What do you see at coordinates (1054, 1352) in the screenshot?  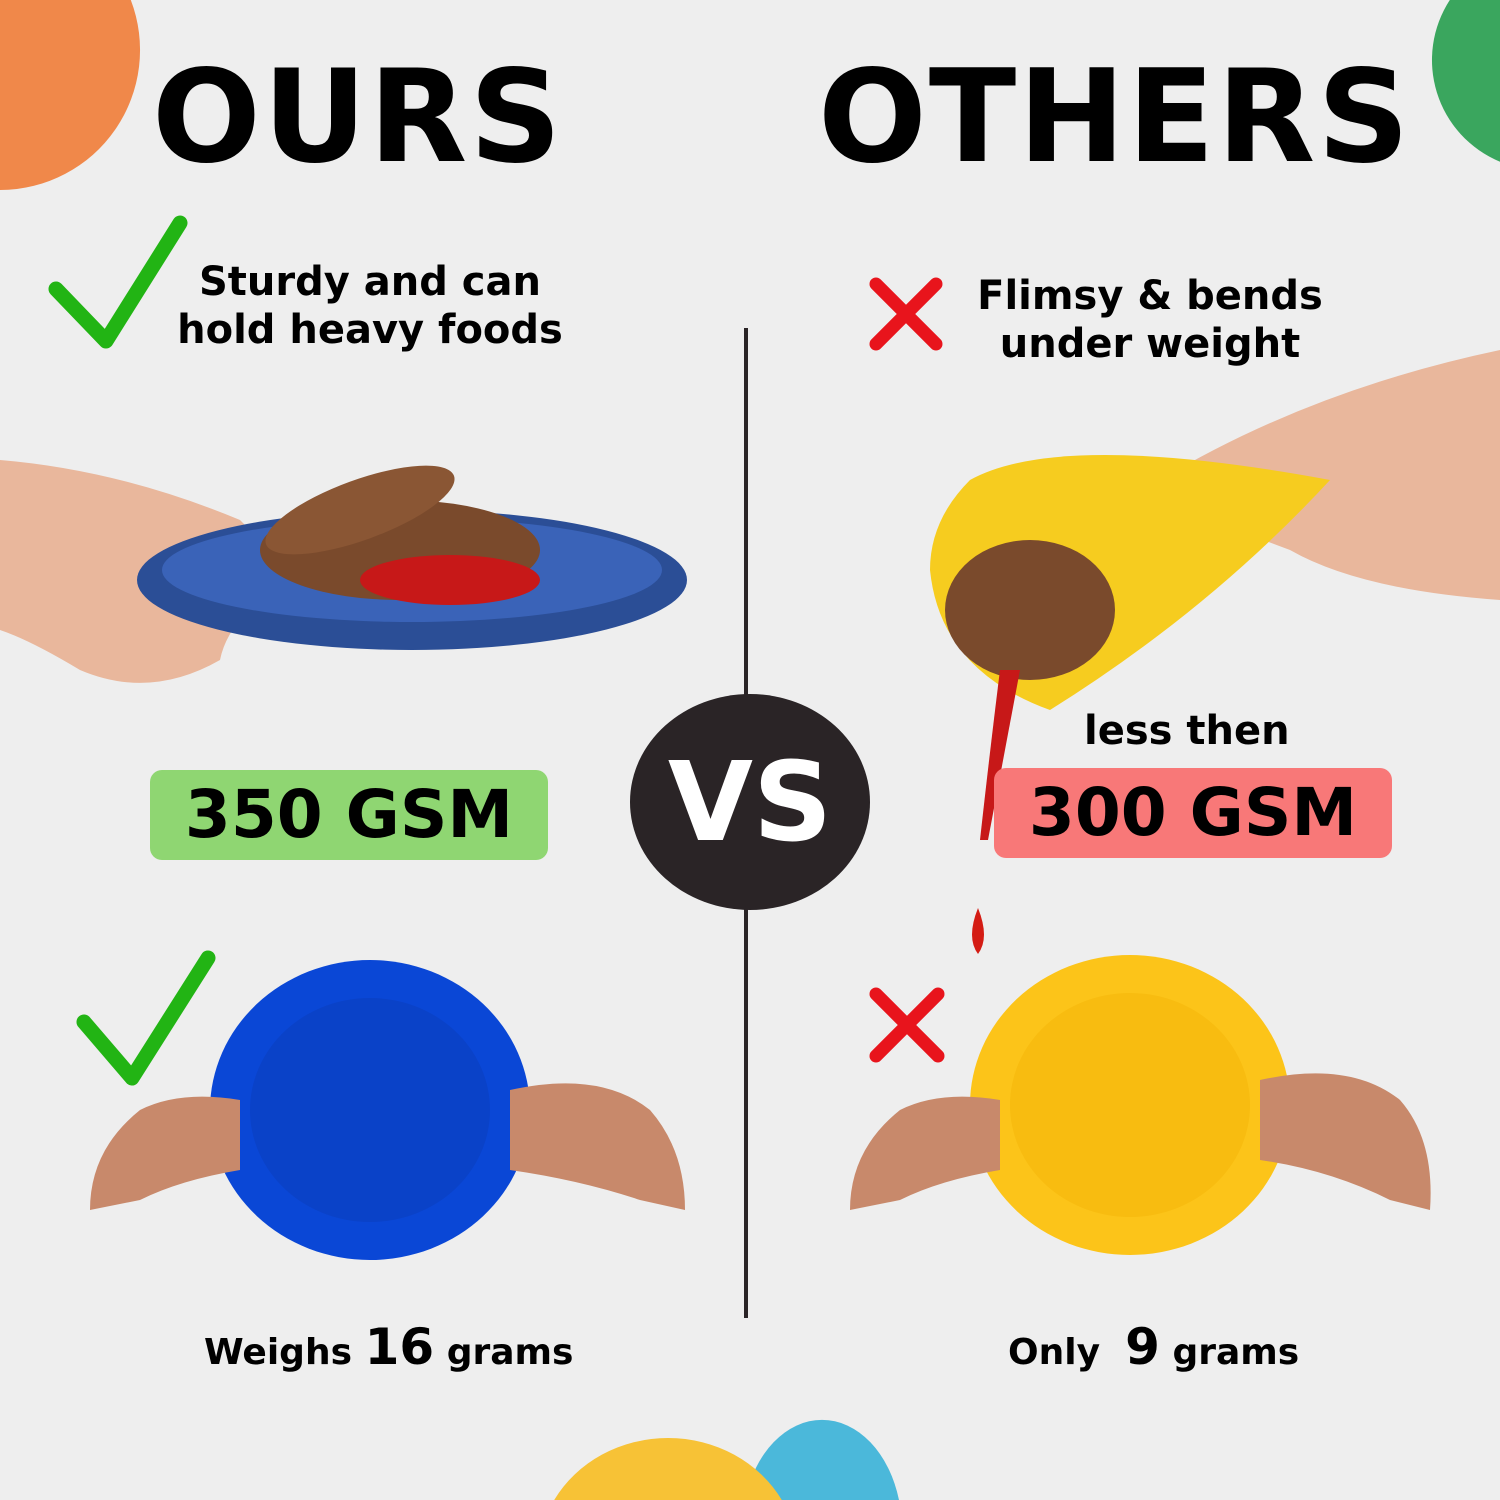 I see `others-weight-prefix: Only` at bounding box center [1054, 1352].